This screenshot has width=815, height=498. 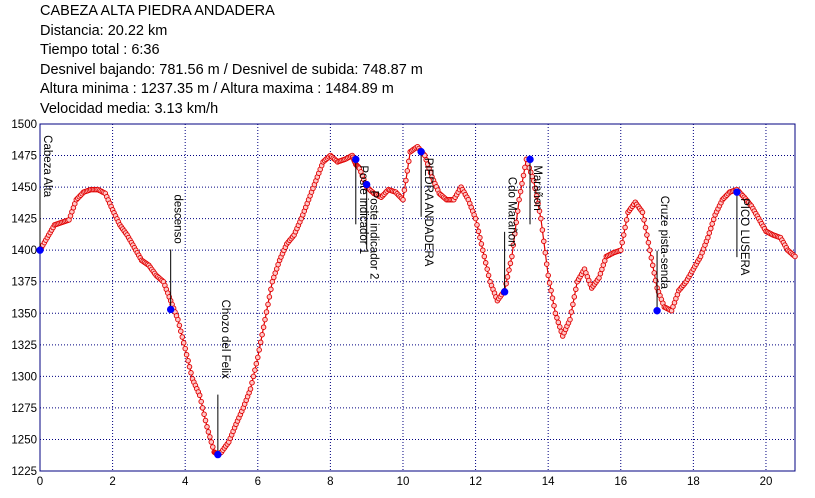 What do you see at coordinates (24, 314) in the screenshot?
I see `y-tick-label: 1350` at bounding box center [24, 314].